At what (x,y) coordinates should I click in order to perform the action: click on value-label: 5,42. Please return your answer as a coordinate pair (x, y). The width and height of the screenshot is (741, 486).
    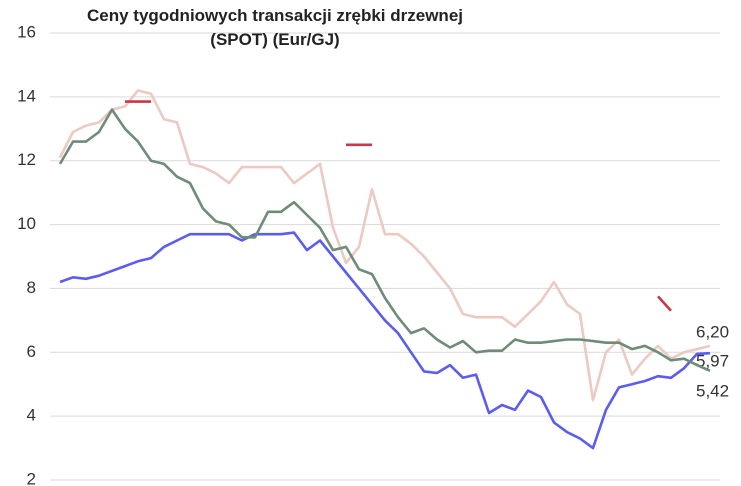
    Looking at the image, I should click on (712, 390).